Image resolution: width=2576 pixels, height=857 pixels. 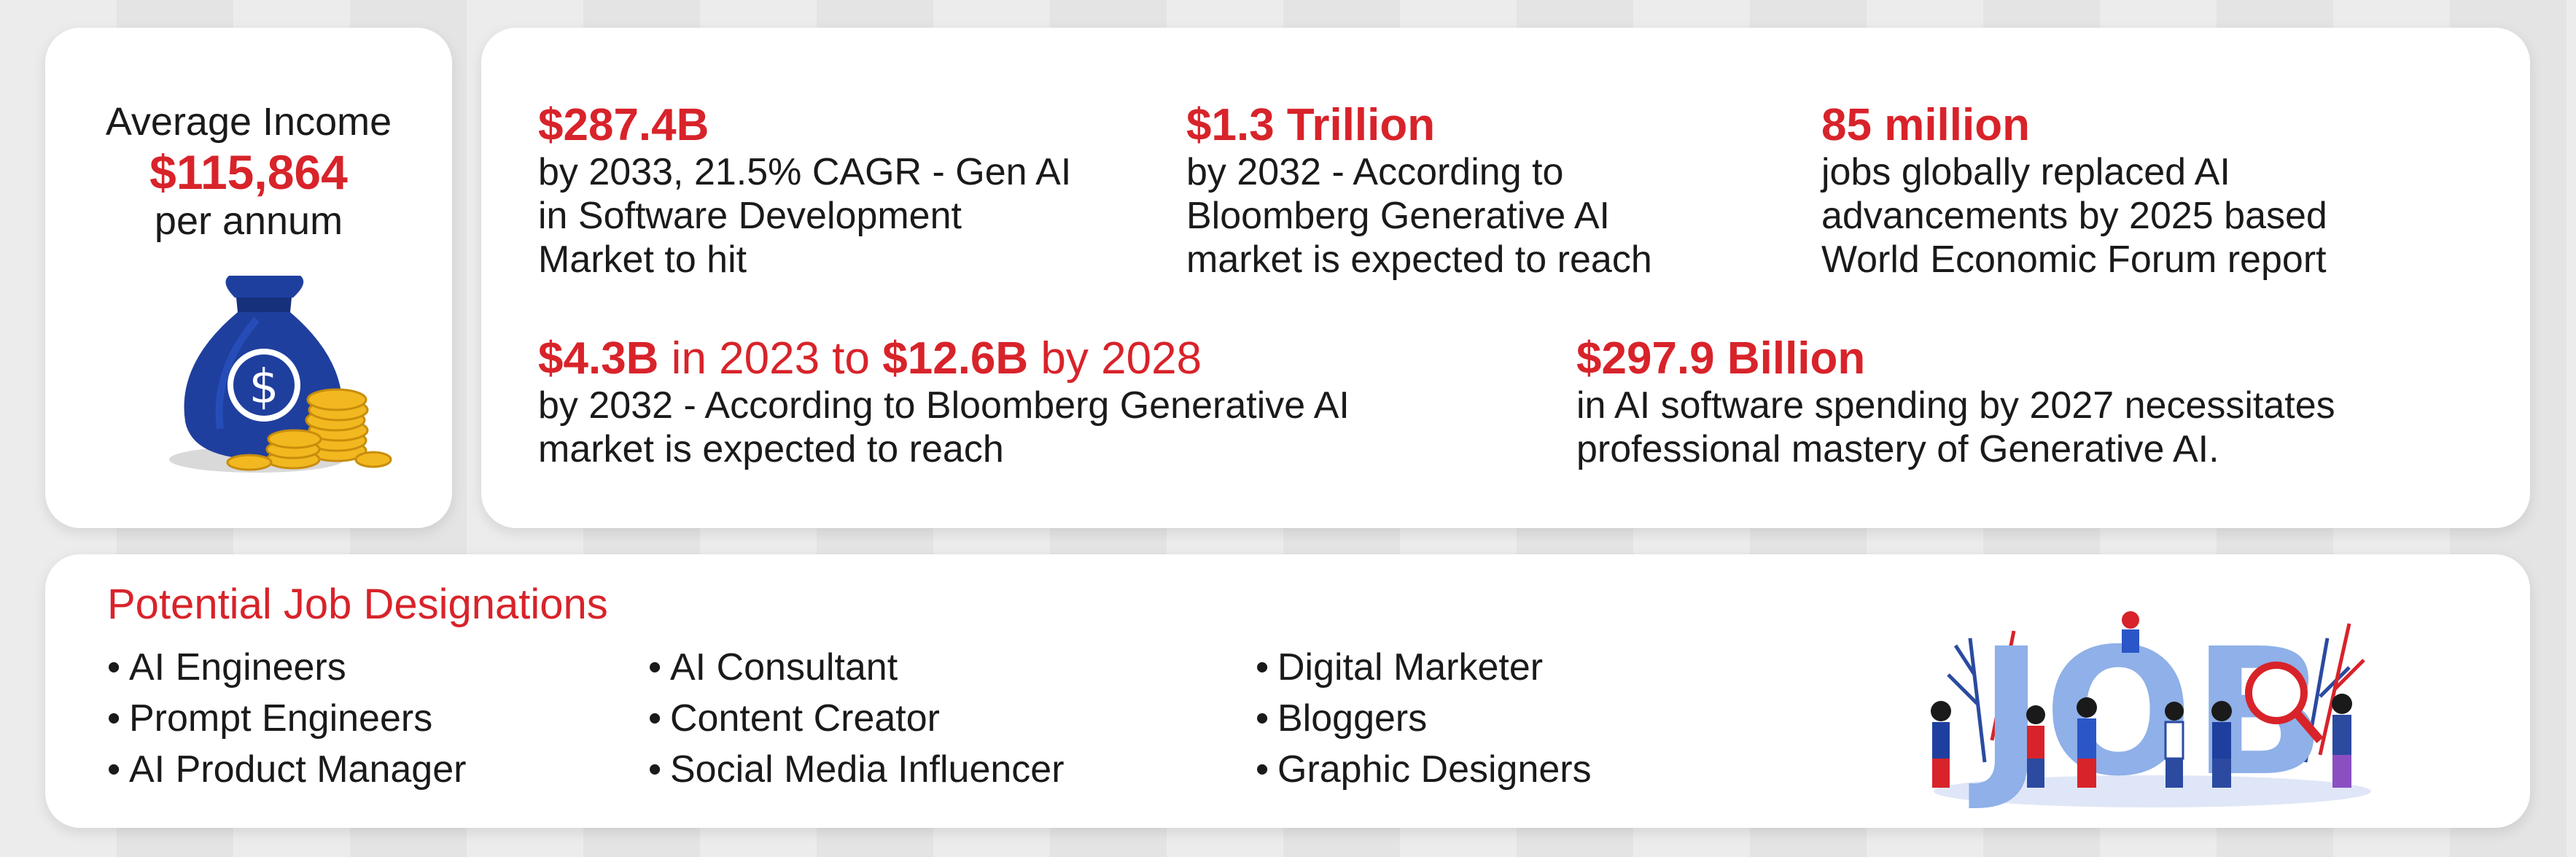 I want to click on stat-desc-line: in Software Development, so click(x=750, y=216).